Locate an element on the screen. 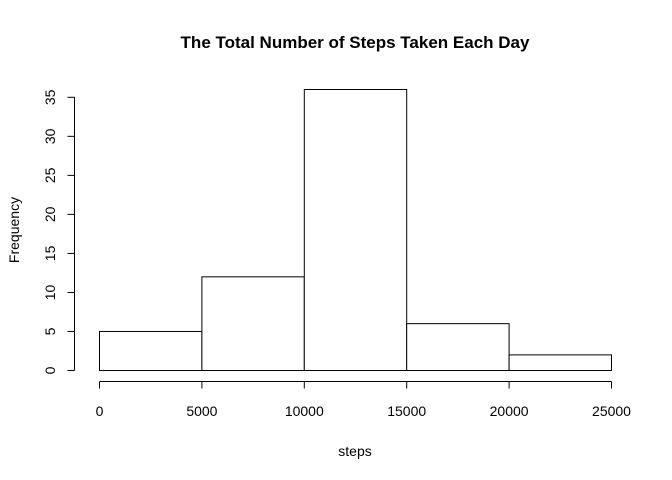  x-tick-label: 25000 is located at coordinates (611, 411).